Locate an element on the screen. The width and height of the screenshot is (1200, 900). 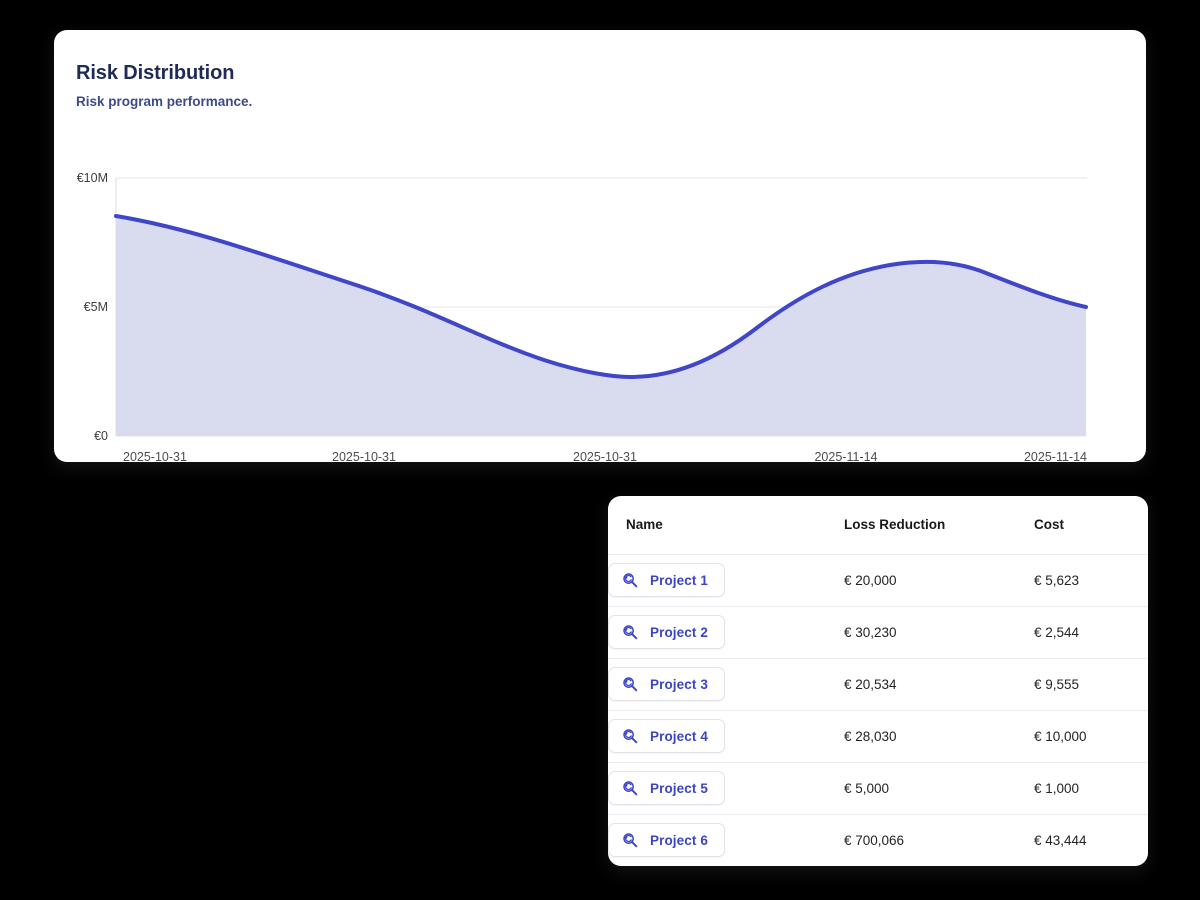
table-row: Project 6 € 700,066 € 43,444 is located at coordinates (878, 840).